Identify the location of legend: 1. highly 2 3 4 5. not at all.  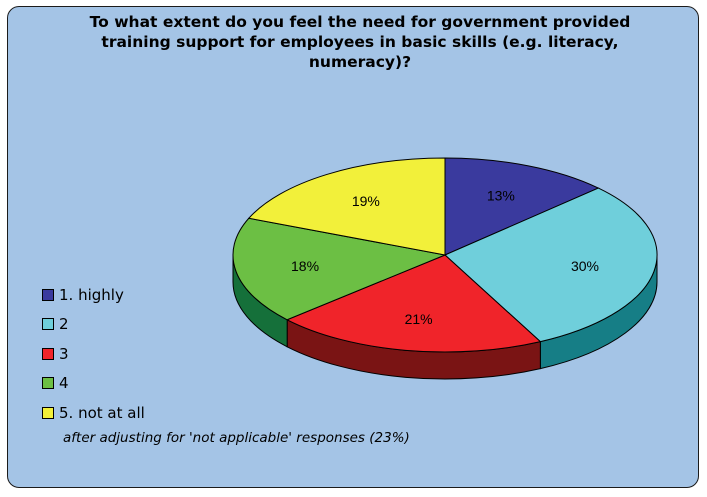
(93, 354).